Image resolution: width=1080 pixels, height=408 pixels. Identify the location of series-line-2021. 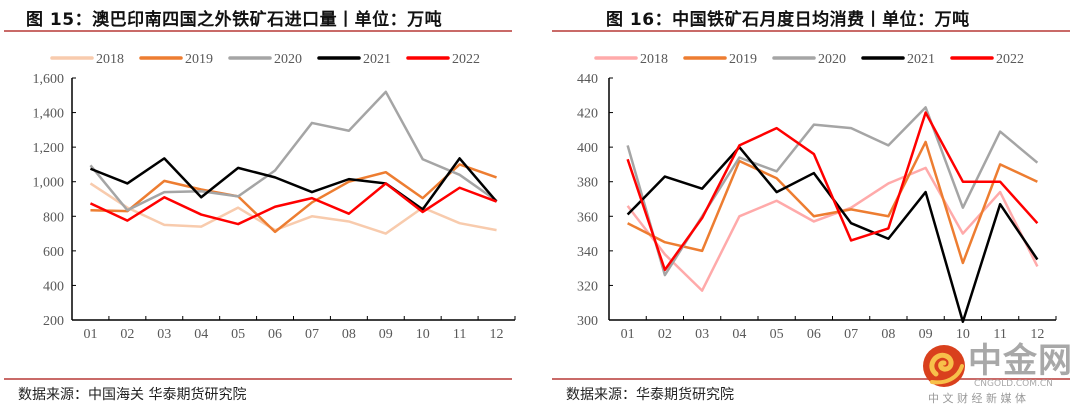
(293, 184).